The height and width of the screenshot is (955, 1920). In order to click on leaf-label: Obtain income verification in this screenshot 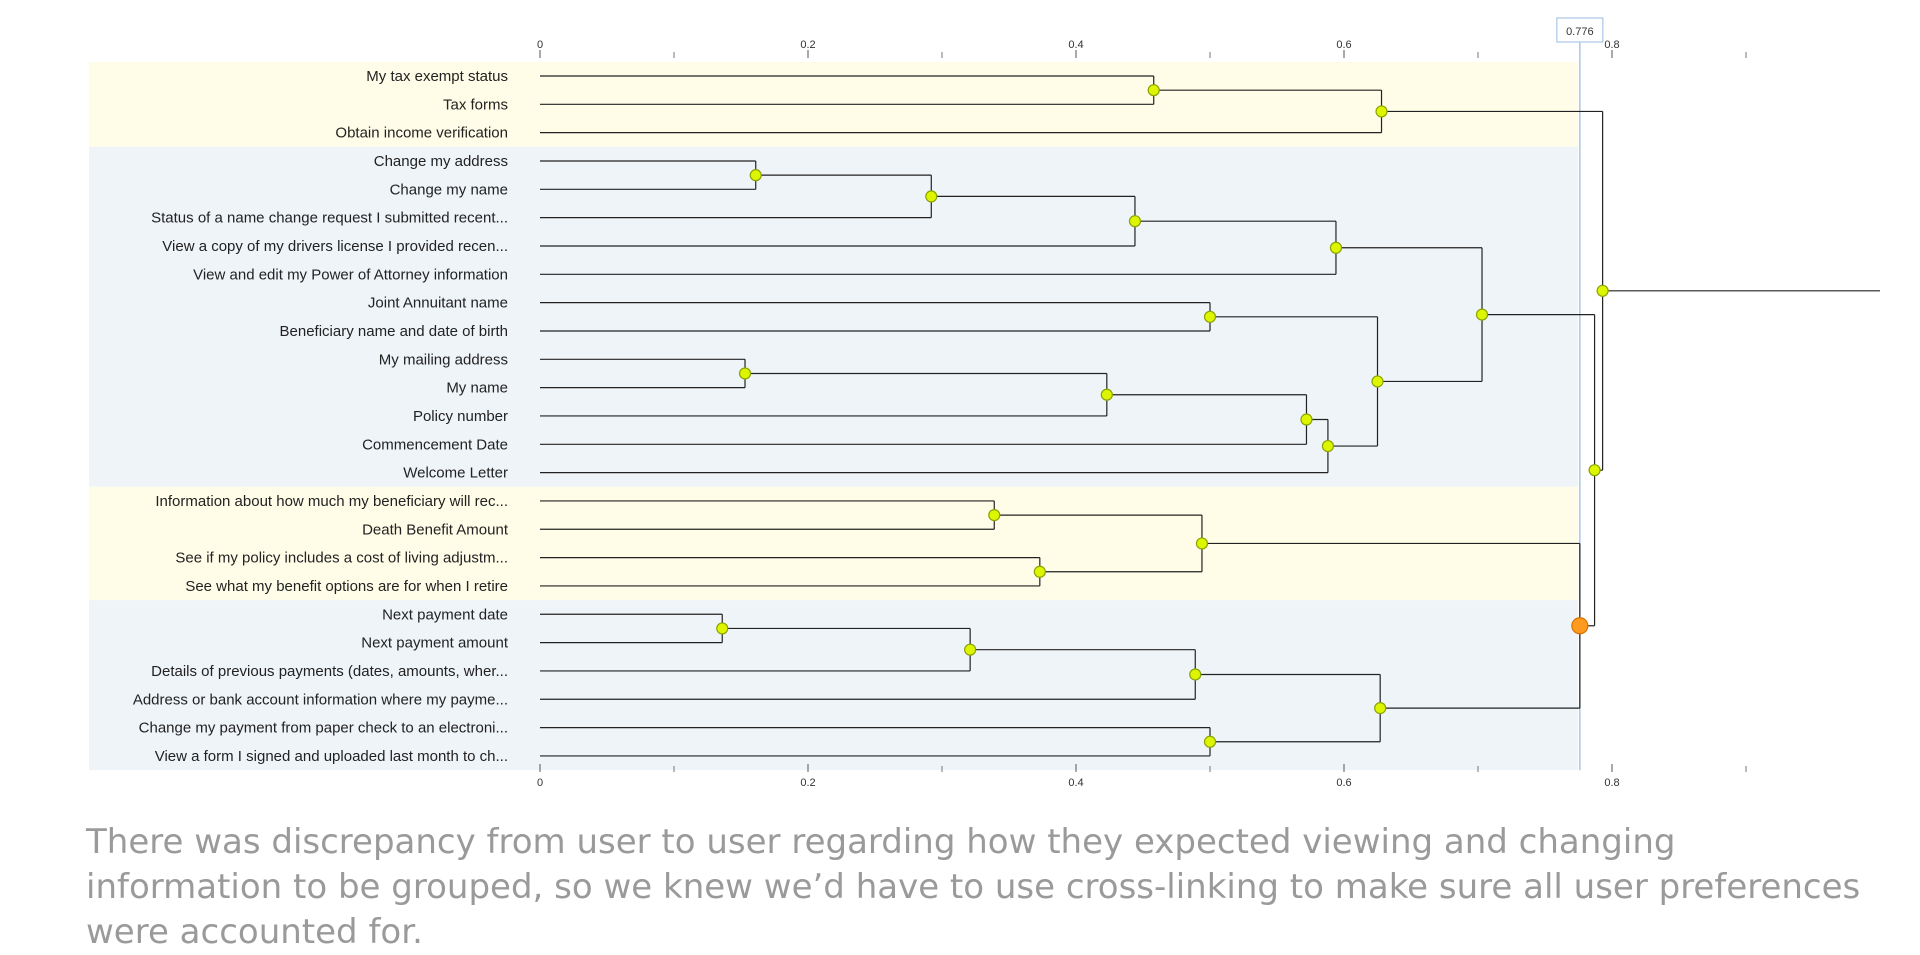, I will do `click(421, 133)`.